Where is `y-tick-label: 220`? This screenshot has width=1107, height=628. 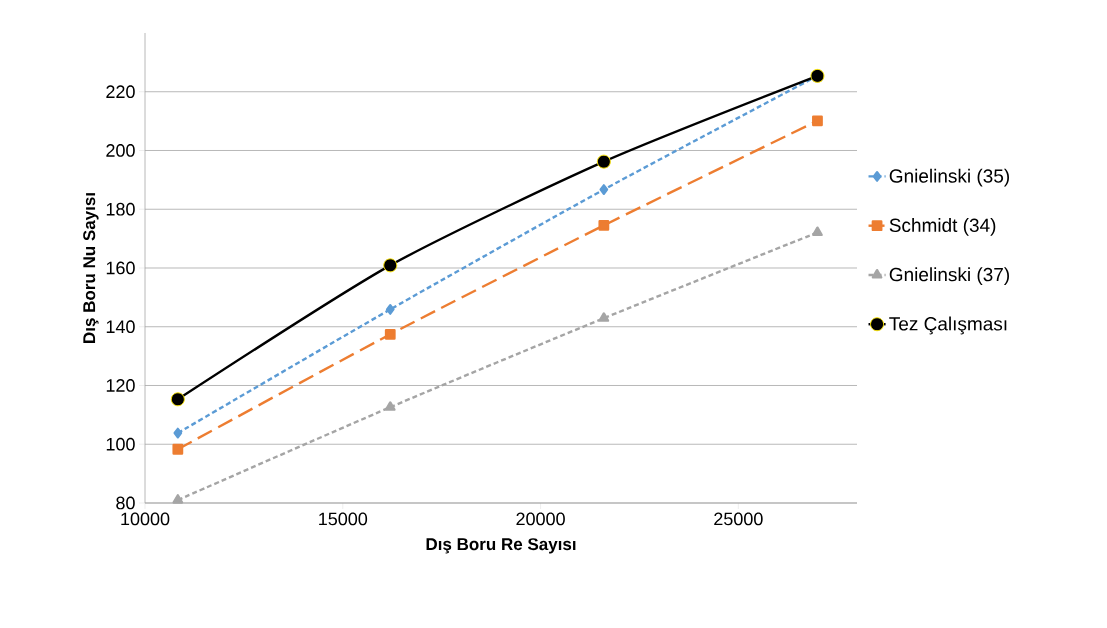
y-tick-label: 220 is located at coordinates (120, 92).